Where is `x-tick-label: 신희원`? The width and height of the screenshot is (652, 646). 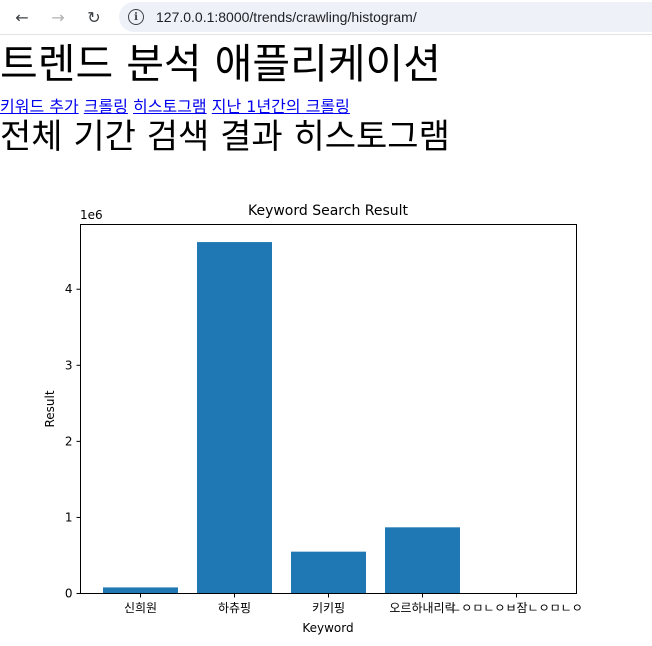 x-tick-label: 신희원 is located at coordinates (140, 608).